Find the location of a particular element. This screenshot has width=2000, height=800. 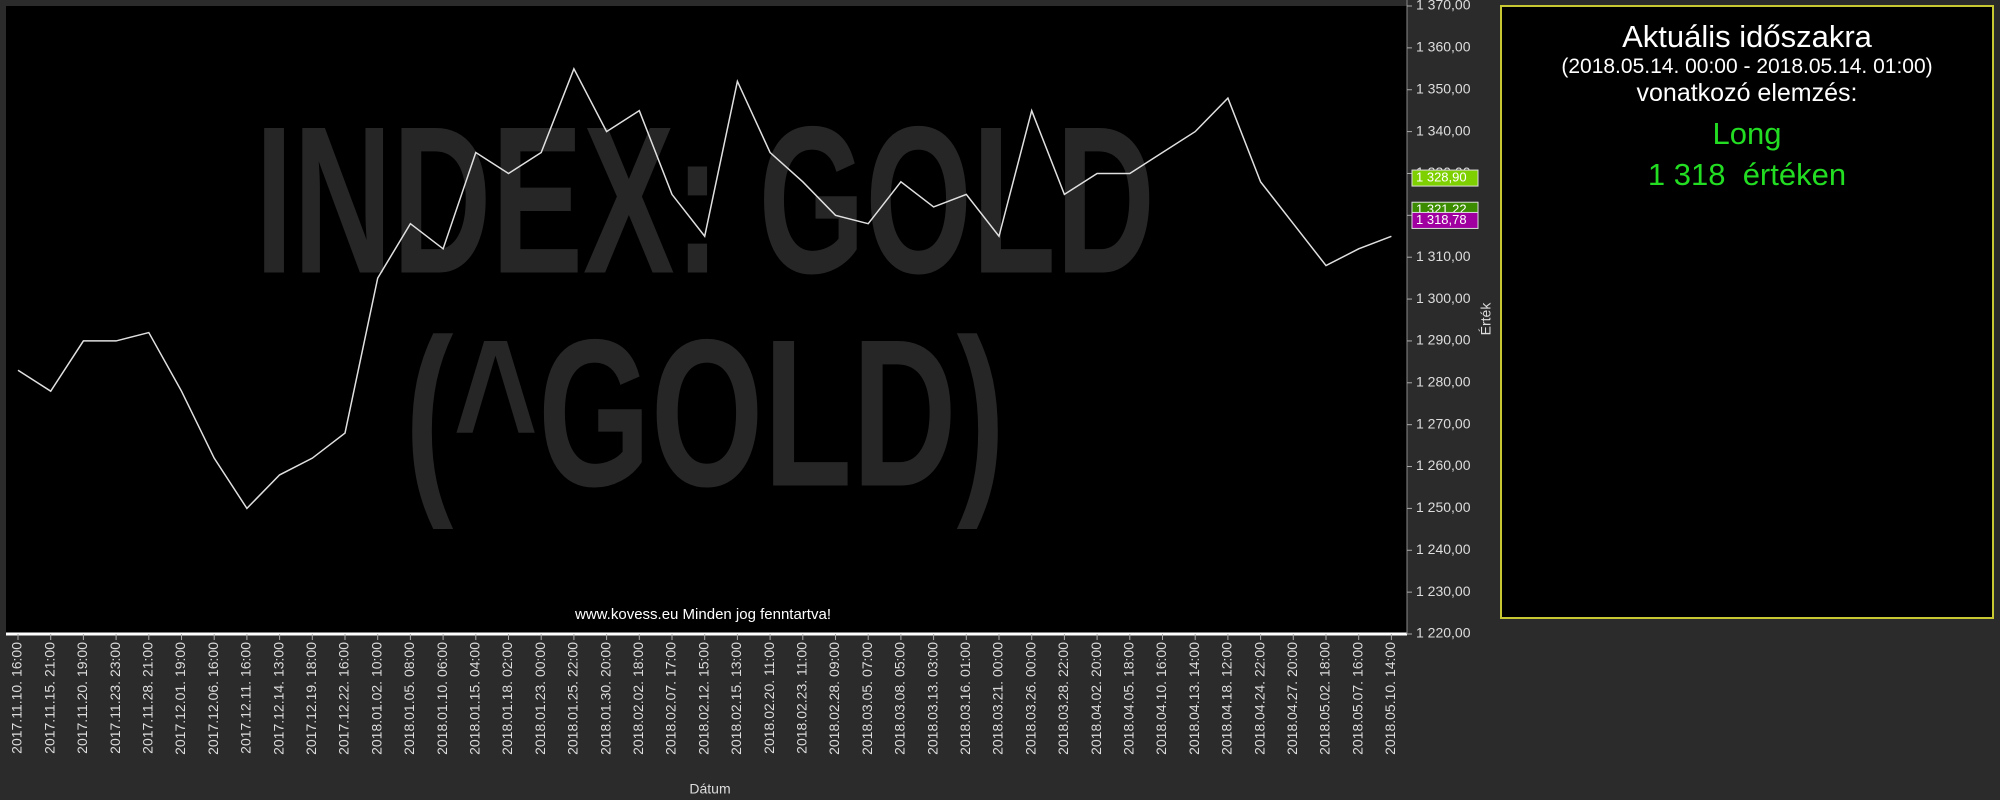

panel-period: (2018.05.14. 00:00 - 2018.05.14. 01:00) is located at coordinates (1747, 66).